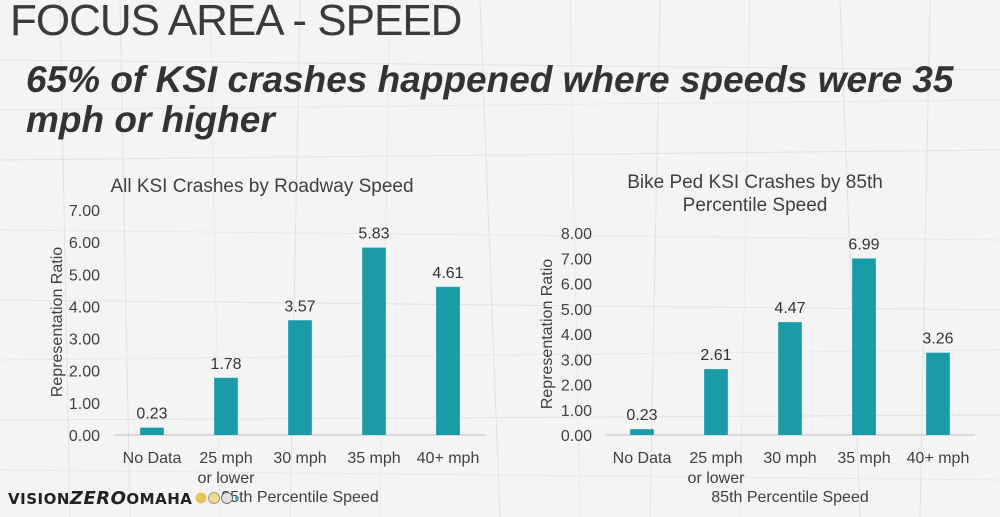 The image size is (1000, 517). What do you see at coordinates (755, 205) in the screenshot?
I see `chart-title: Percentile Speed` at bounding box center [755, 205].